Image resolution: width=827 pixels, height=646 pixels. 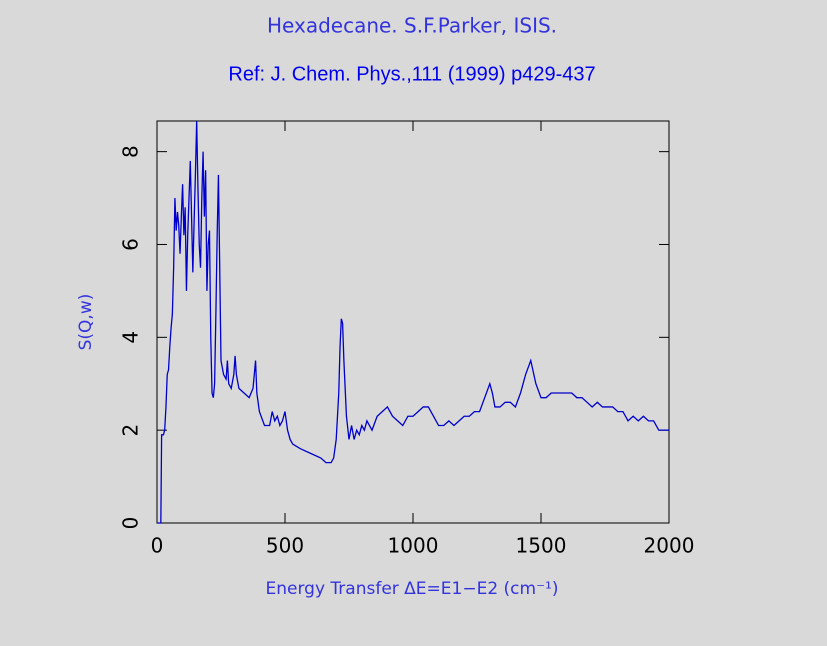 What do you see at coordinates (131, 430) in the screenshot?
I see `y-tick-label: 2` at bounding box center [131, 430].